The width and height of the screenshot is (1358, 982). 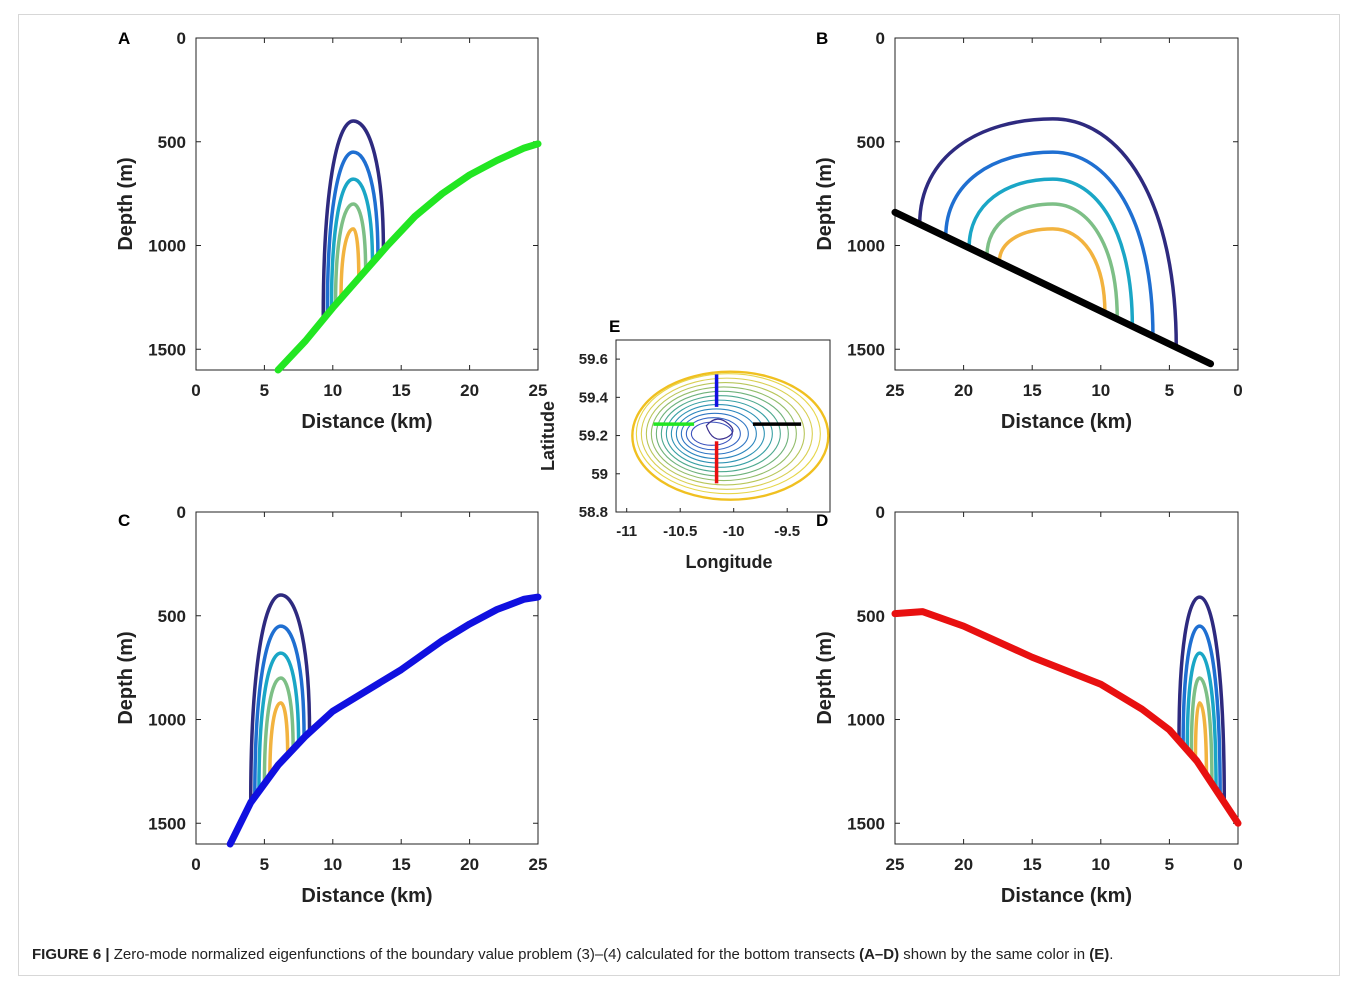 What do you see at coordinates (594, 397) in the screenshot?
I see `y-tick-label: 59.4` at bounding box center [594, 397].